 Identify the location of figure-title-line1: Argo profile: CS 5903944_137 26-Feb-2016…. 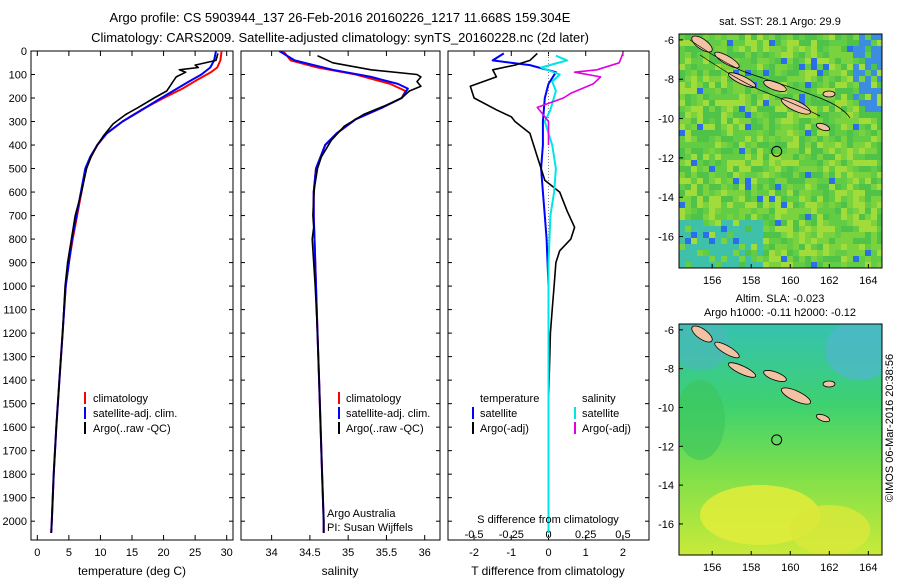
(340, 17).